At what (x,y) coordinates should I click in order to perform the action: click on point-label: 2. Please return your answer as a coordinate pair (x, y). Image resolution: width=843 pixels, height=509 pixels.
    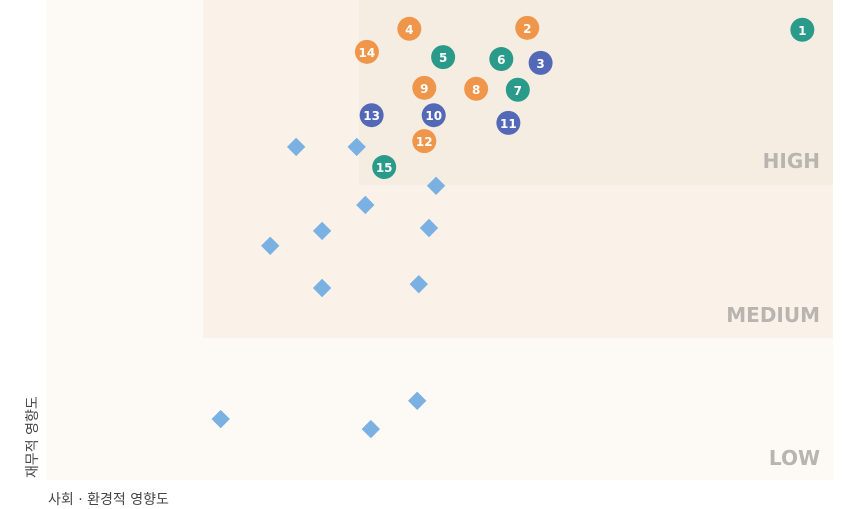
    Looking at the image, I should click on (527, 29).